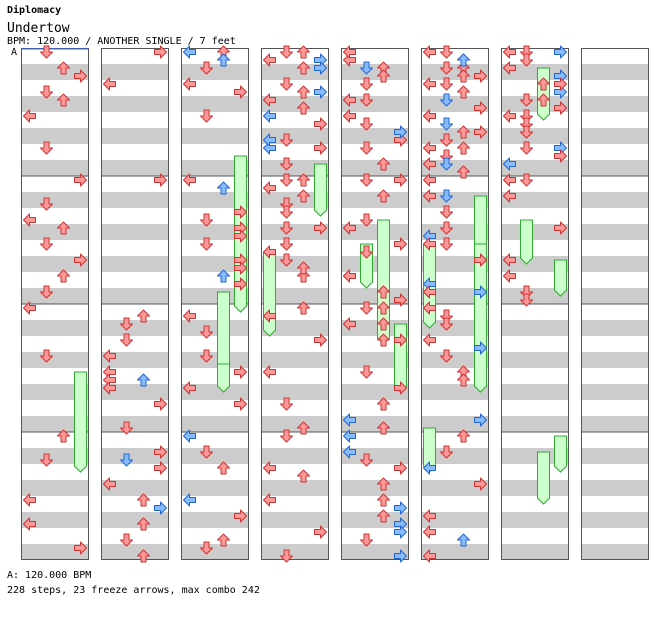 This screenshot has height=620, width=672. What do you see at coordinates (38, 28) in the screenshot?
I see `artist-name: Undertow` at bounding box center [38, 28].